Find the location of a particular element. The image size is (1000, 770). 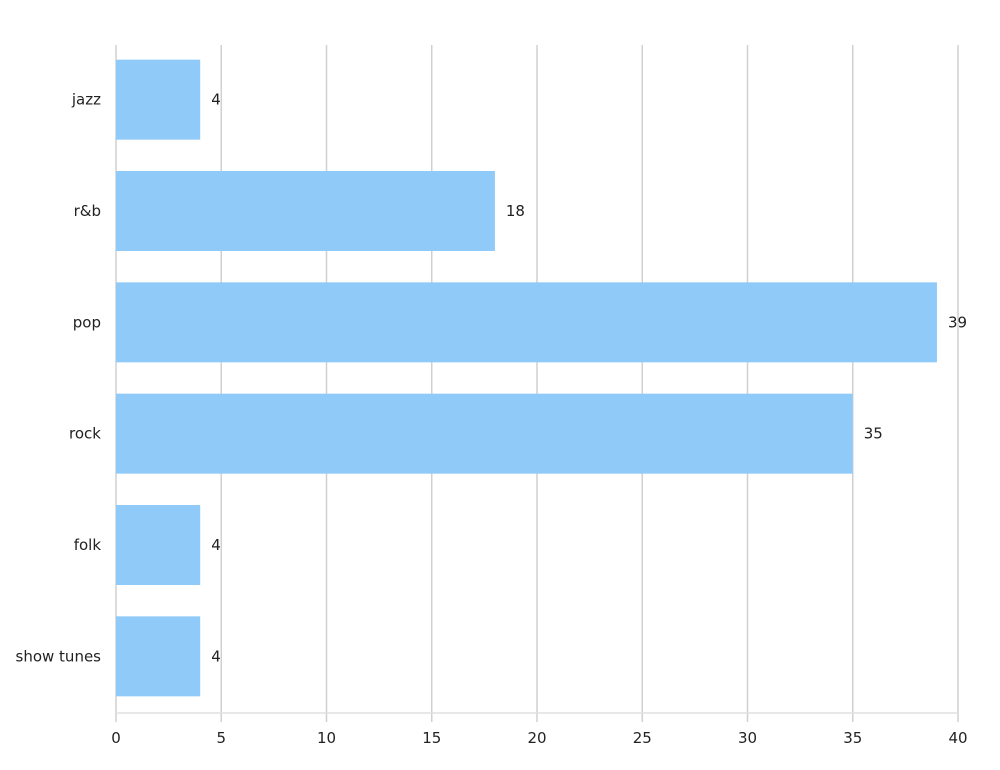

data-label: 18 is located at coordinates (515, 211).